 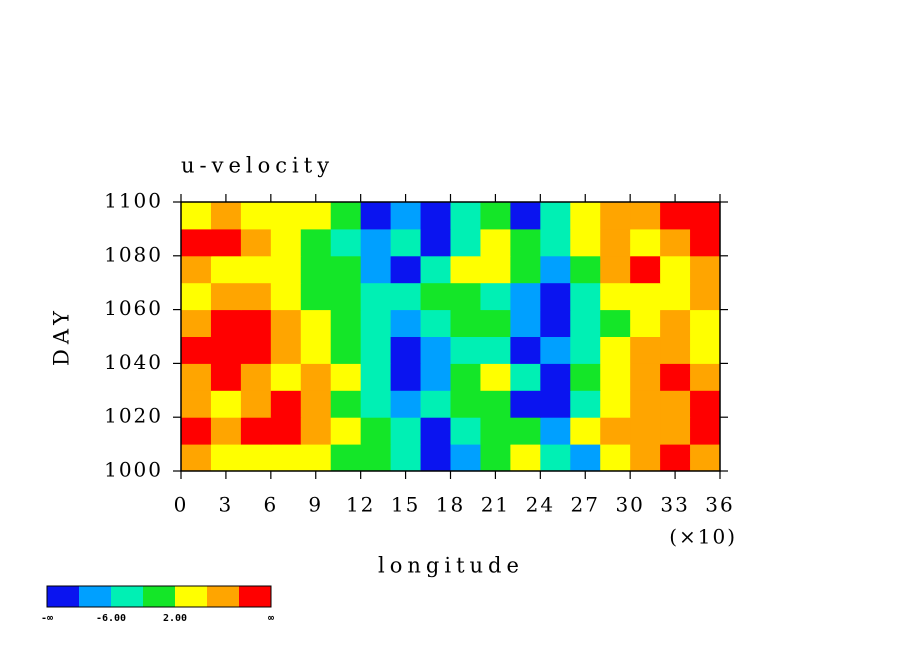 What do you see at coordinates (450, 505) in the screenshot?
I see `x-tick-label: 18` at bounding box center [450, 505].